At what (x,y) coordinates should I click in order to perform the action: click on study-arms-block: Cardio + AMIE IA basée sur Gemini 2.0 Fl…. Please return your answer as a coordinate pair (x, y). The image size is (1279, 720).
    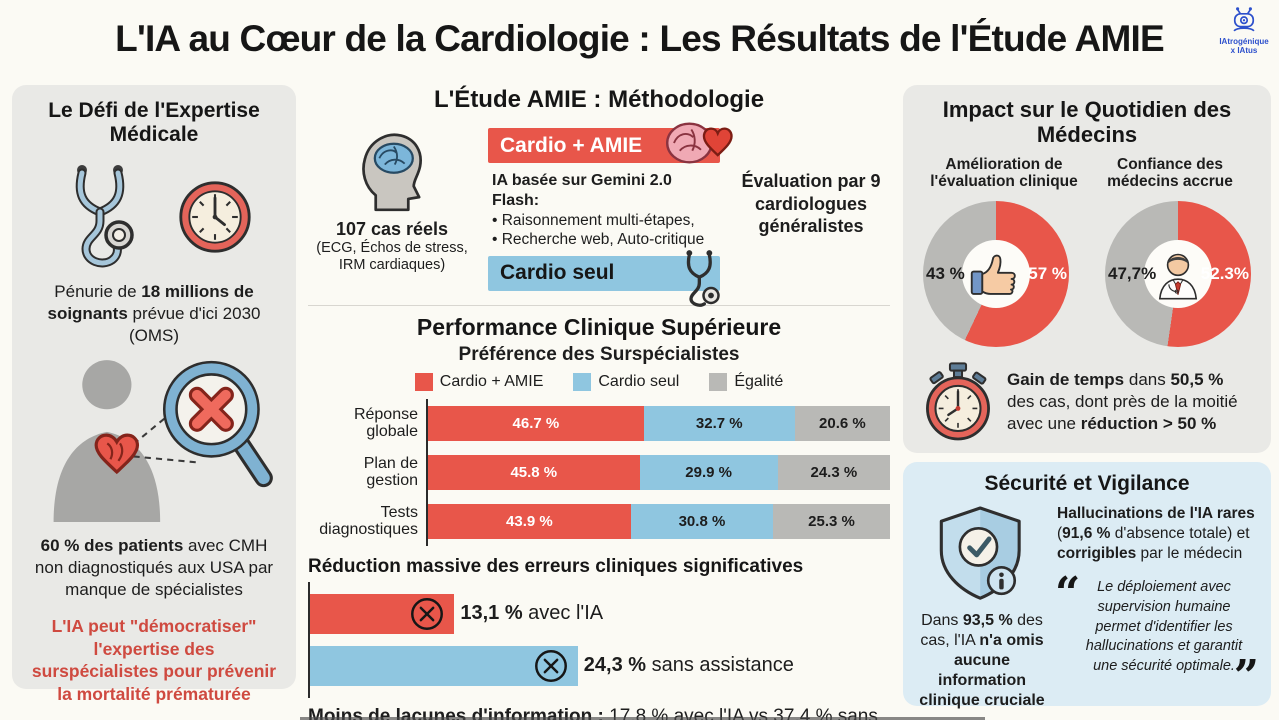
    Looking at the image, I should click on (610, 214).